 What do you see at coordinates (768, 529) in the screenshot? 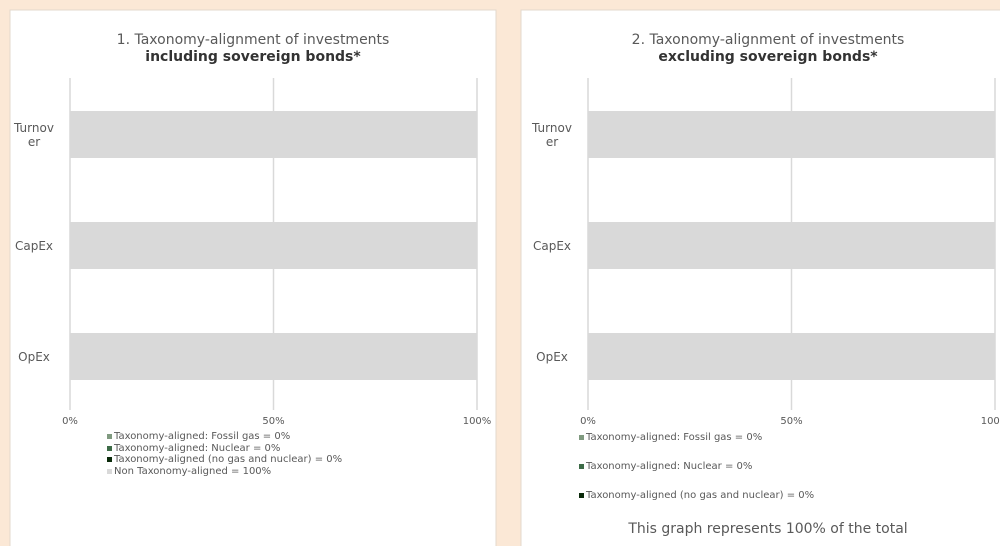
I see `chart-note: This graph represents 100% of the total` at bounding box center [768, 529].